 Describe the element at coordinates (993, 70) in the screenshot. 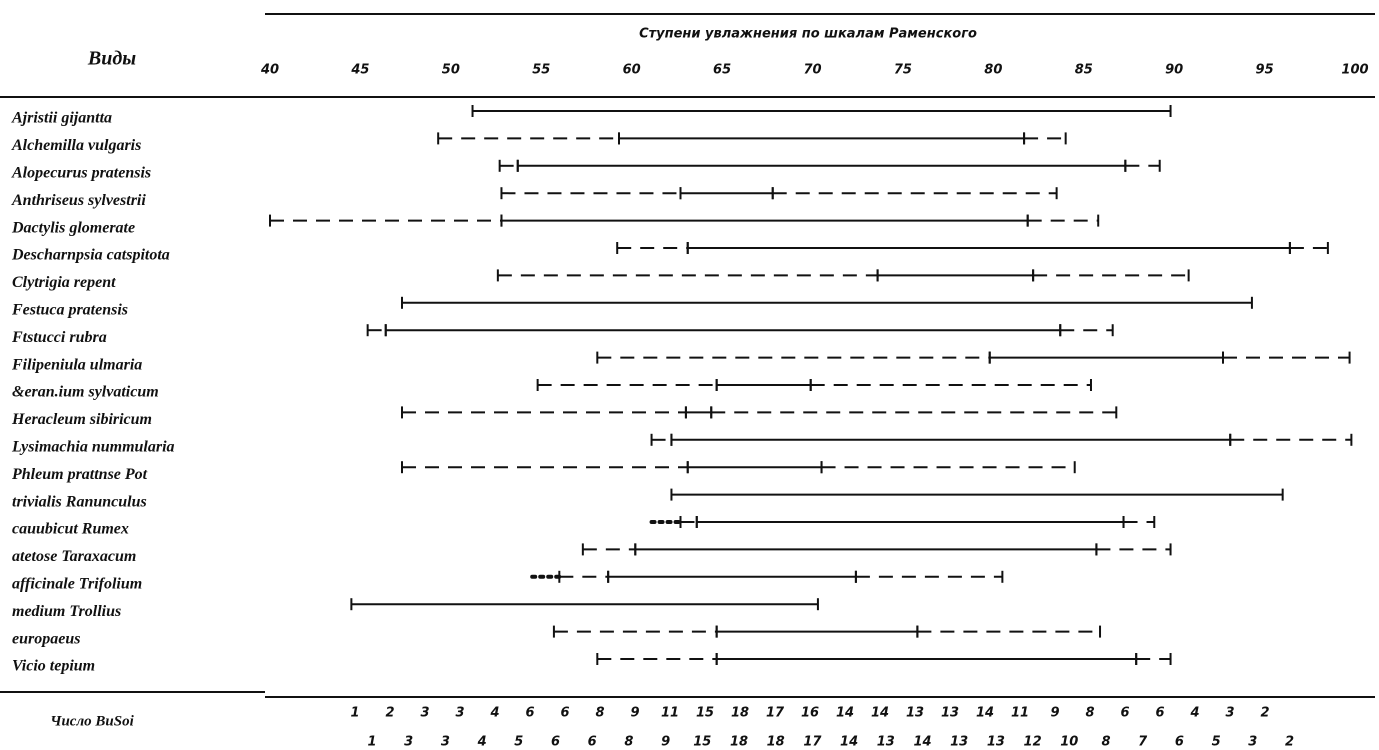

I see `x-tick-label: 80` at that location.